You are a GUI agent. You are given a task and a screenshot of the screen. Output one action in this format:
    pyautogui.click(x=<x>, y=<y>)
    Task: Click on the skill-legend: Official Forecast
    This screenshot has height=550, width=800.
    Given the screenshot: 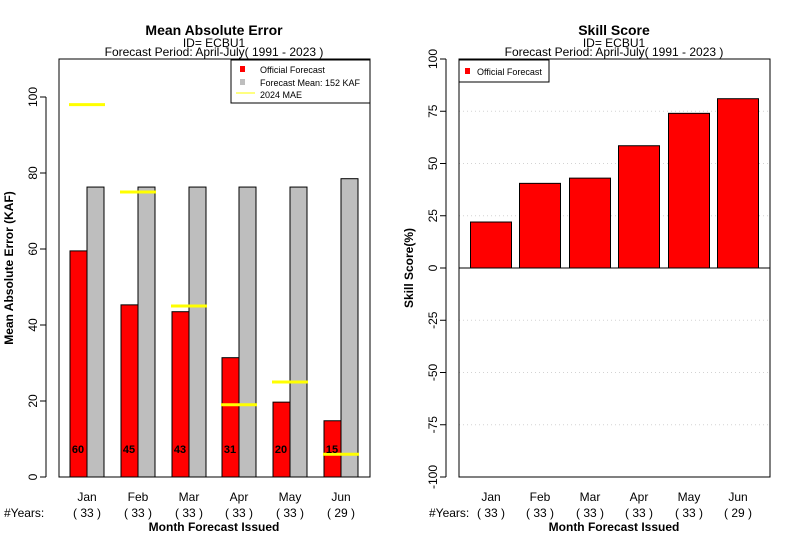 What is the action you would take?
    pyautogui.click(x=504, y=71)
    